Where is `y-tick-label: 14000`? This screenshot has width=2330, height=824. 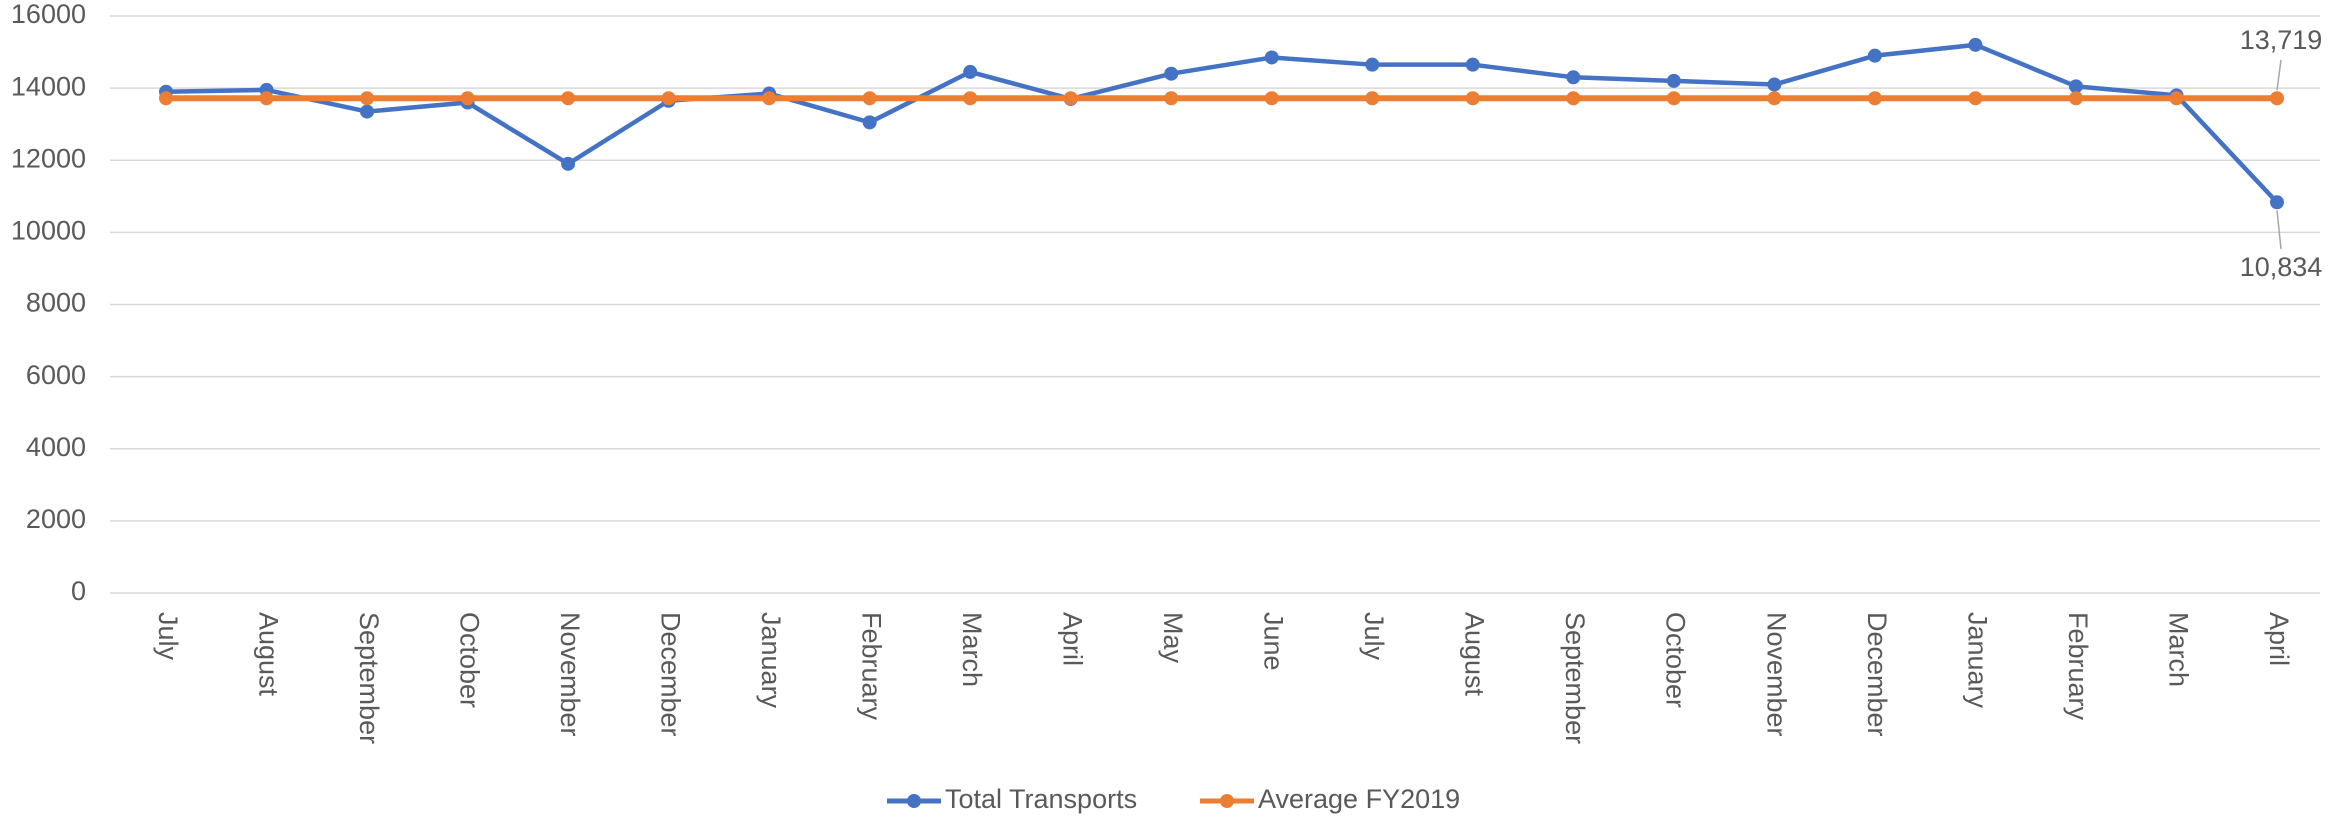
y-tick-label: 14000 is located at coordinates (48, 86).